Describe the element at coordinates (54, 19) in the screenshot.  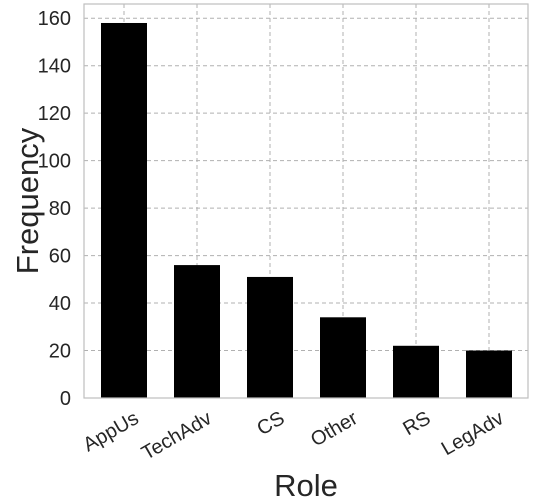
I see `y-tick-label: 160` at that location.